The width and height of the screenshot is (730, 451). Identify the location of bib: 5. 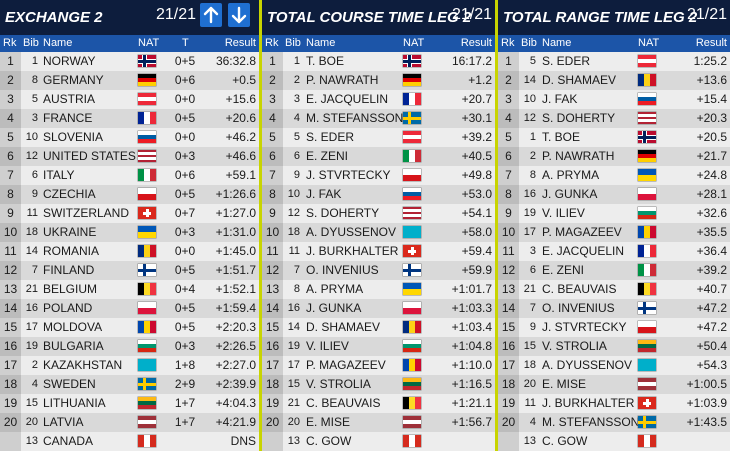
(296, 137).